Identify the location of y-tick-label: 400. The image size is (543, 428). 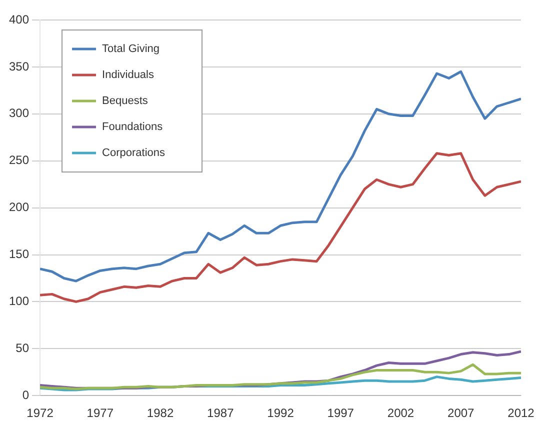
(19, 19).